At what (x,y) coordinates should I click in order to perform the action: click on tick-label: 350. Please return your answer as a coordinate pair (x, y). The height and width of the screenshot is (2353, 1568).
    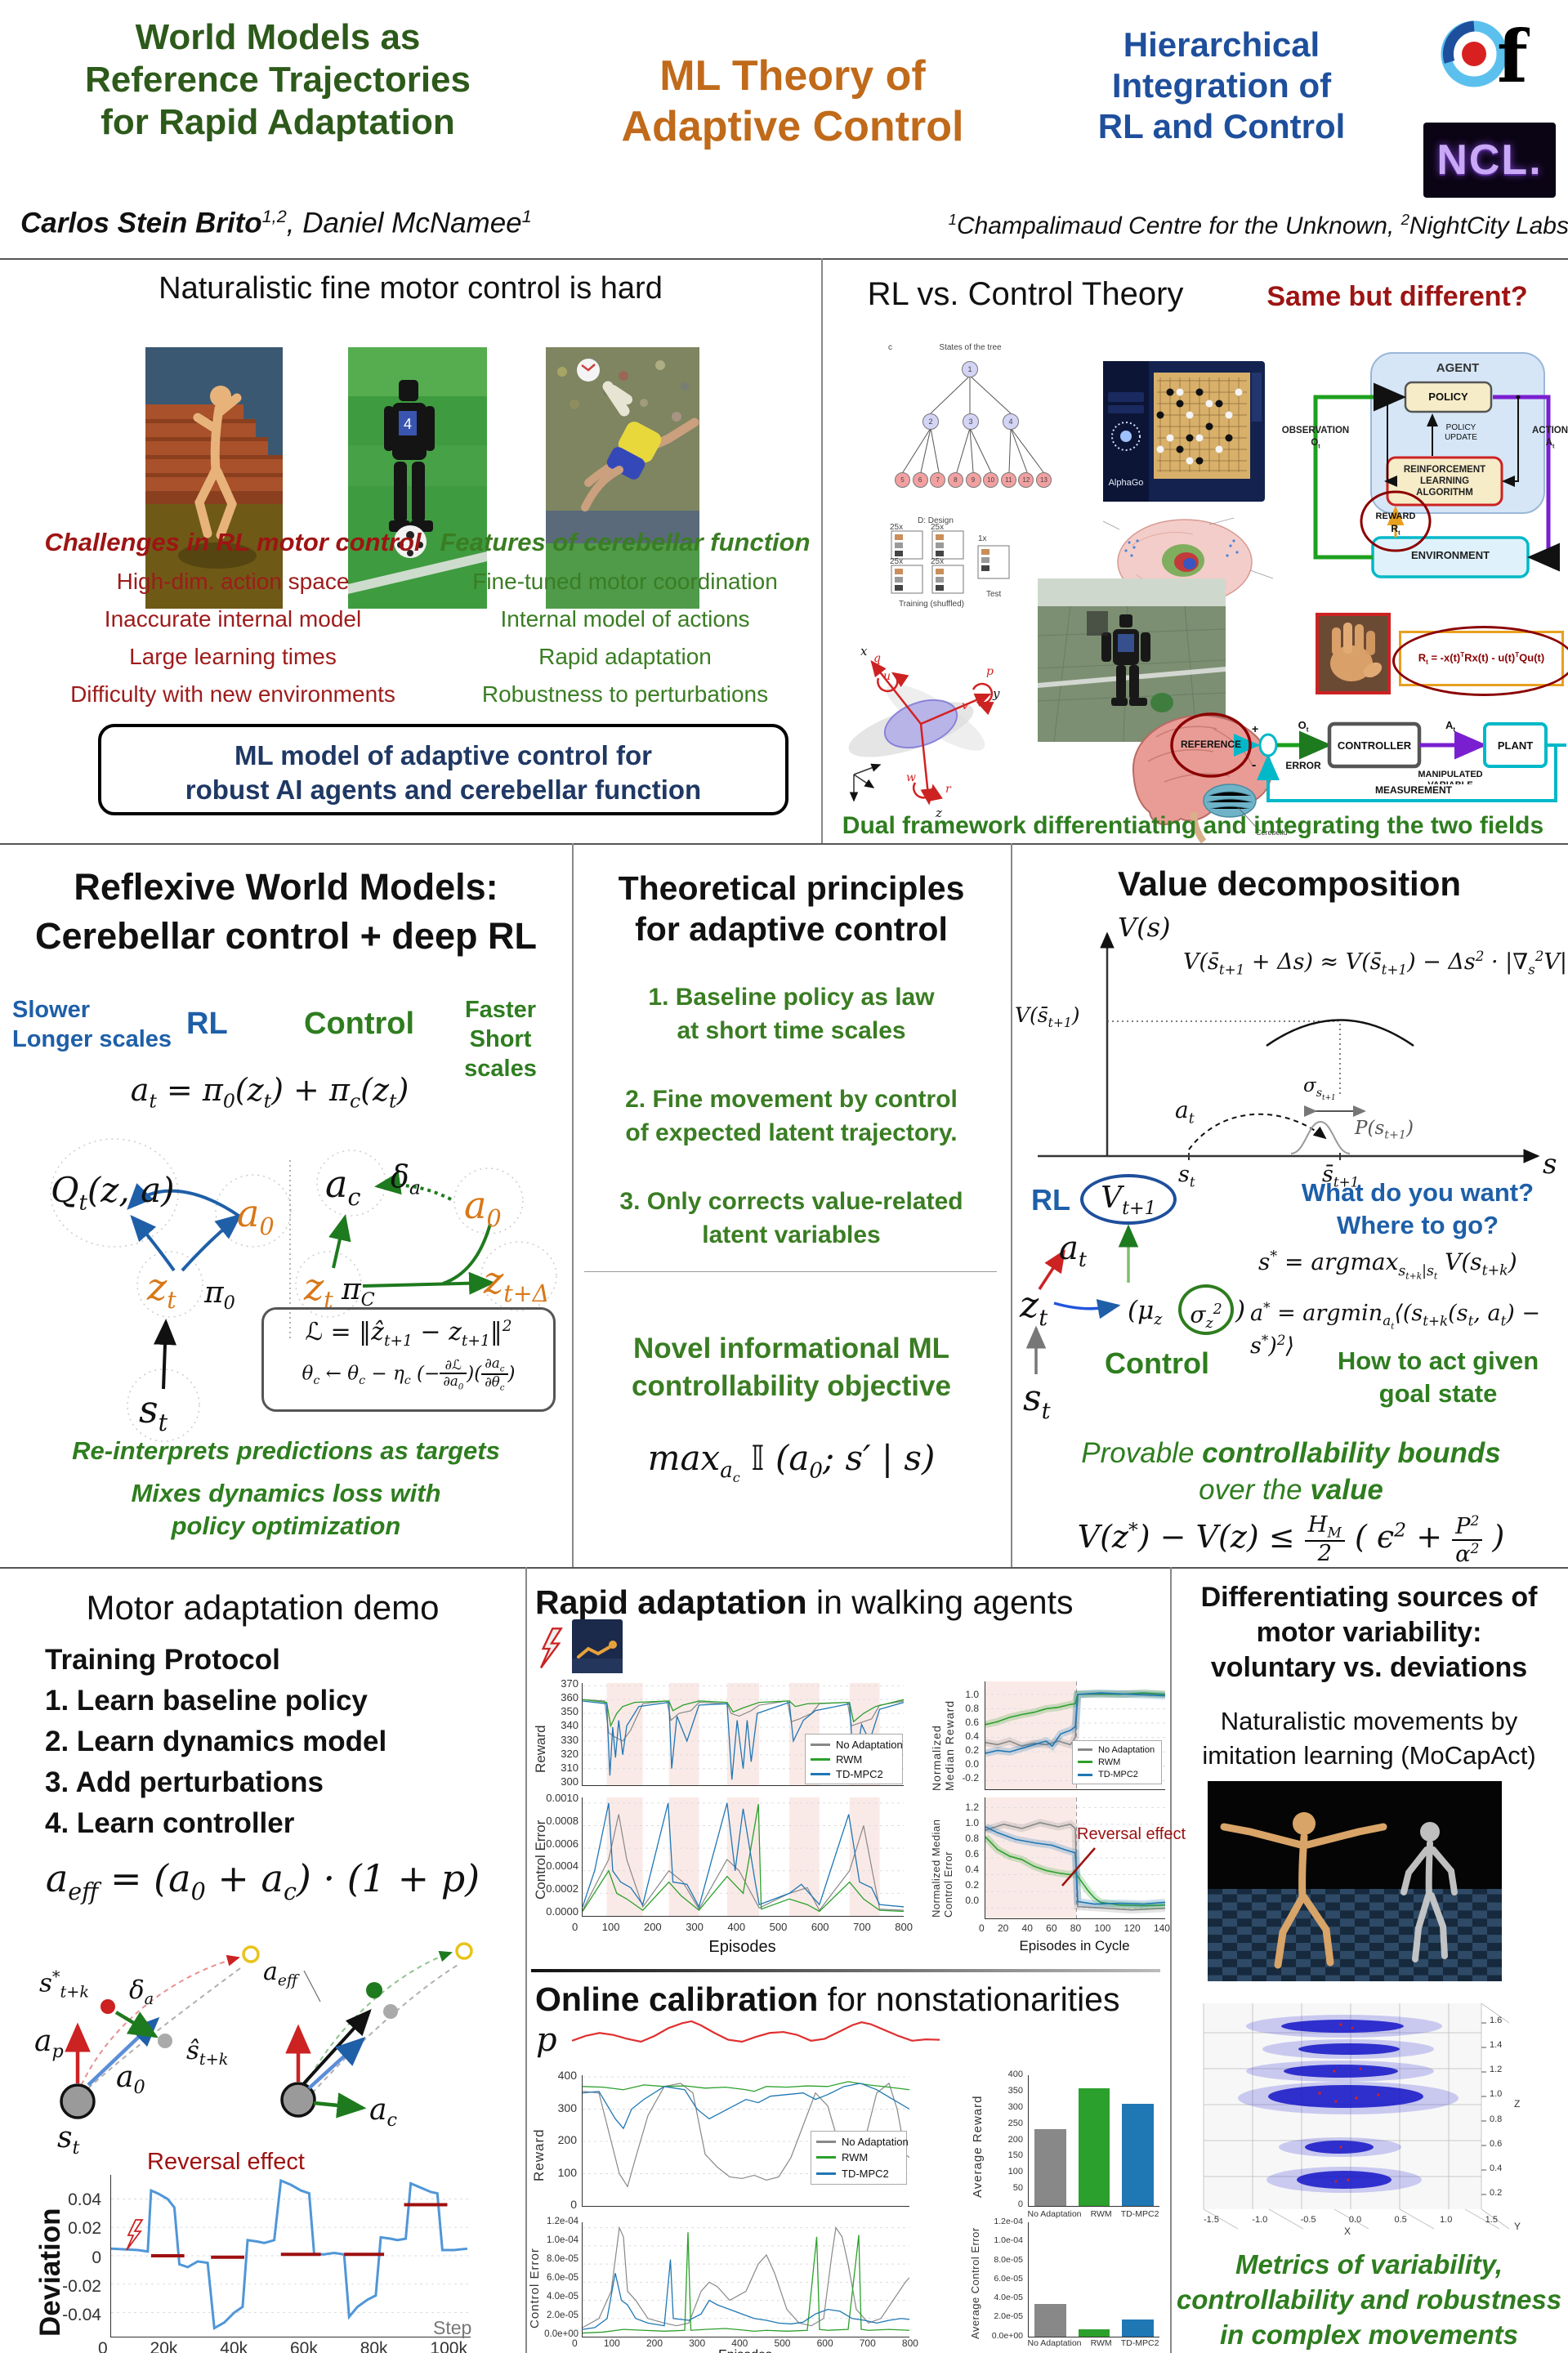
    Looking at the image, I should click on (570, 1712).